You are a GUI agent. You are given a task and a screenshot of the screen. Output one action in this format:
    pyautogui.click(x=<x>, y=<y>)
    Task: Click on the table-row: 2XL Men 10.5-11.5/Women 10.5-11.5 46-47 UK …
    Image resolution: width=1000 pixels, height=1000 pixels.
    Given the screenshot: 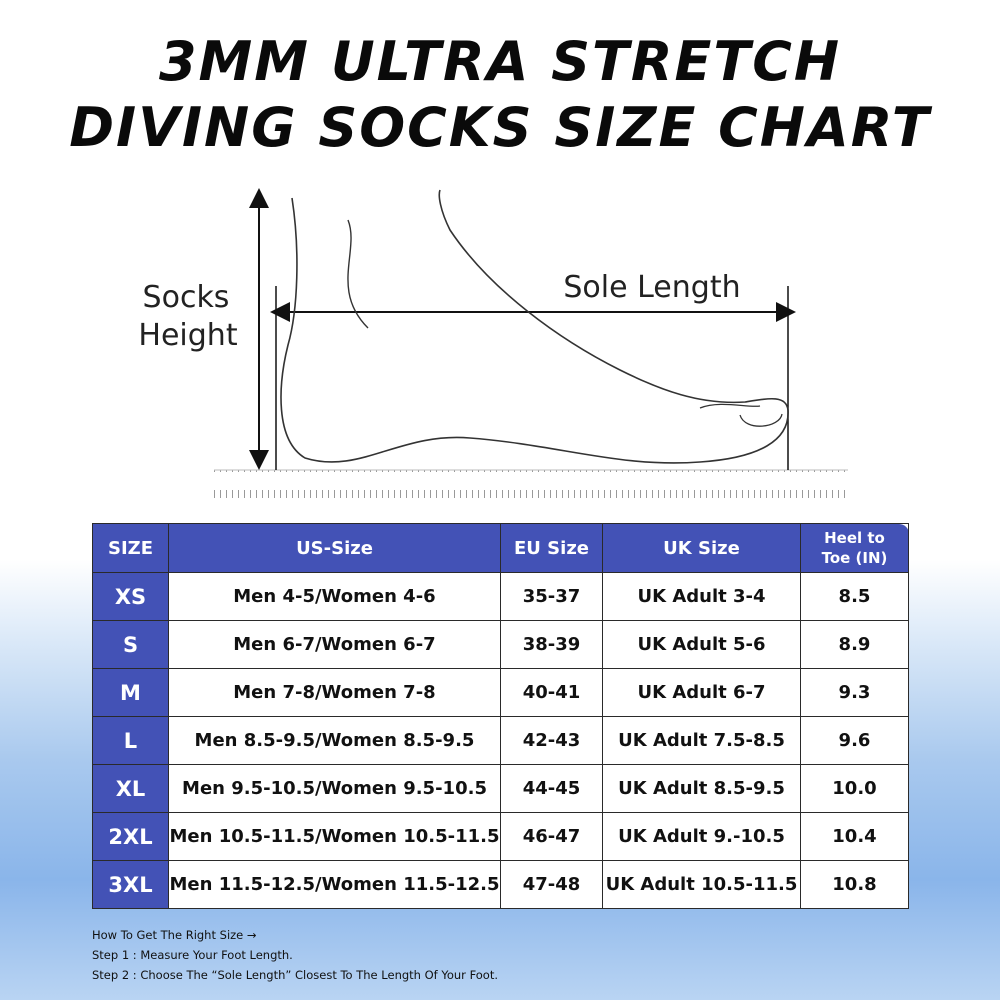 What is the action you would take?
    pyautogui.click(x=500, y=836)
    